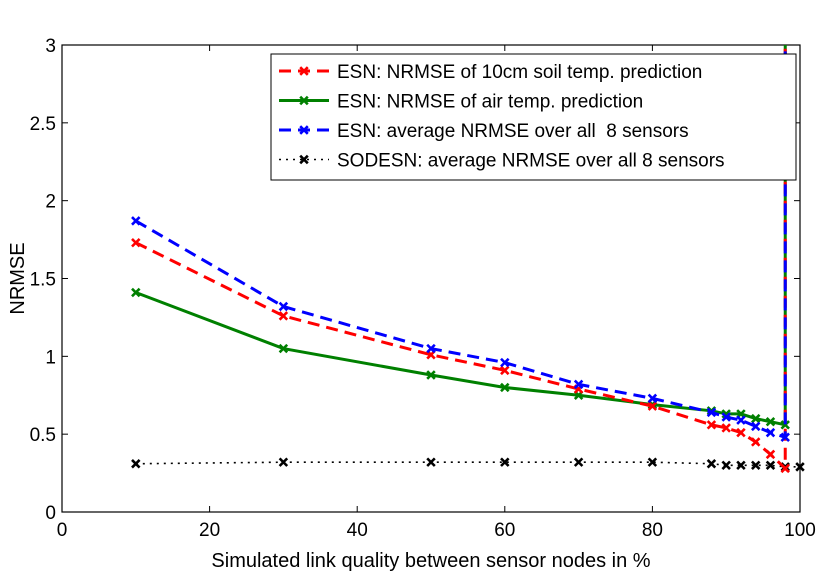 Image resolution: width=830 pixels, height=583 pixels. I want to click on x-tick-label: 20, so click(209, 530).